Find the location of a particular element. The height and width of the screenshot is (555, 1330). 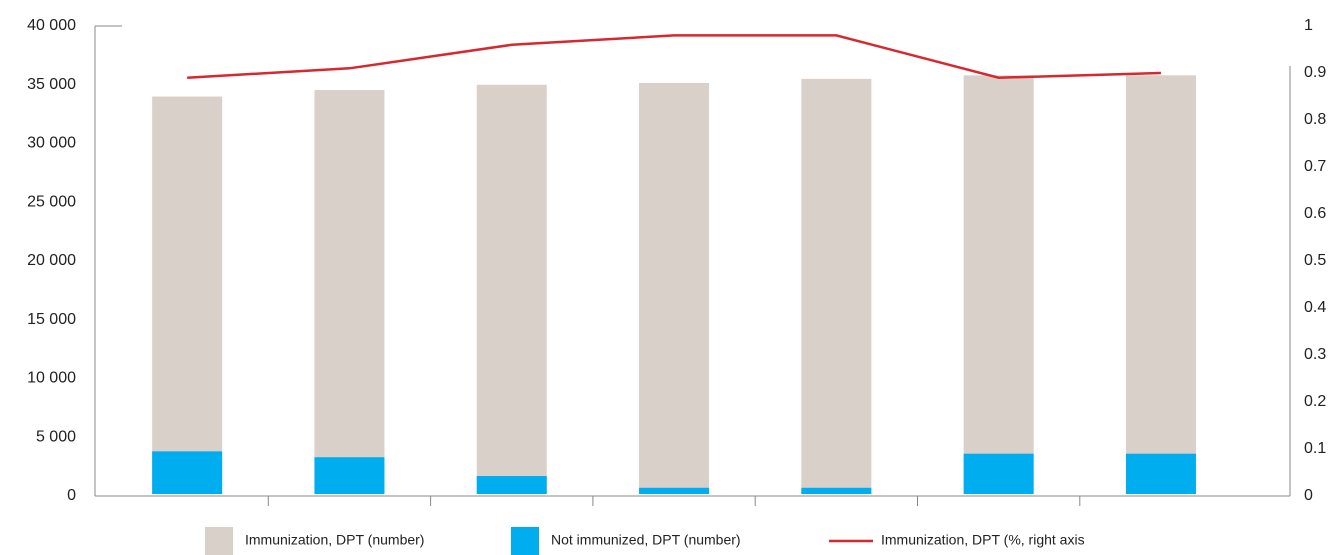

y2-tick-label: 0.2 is located at coordinates (1315, 401).